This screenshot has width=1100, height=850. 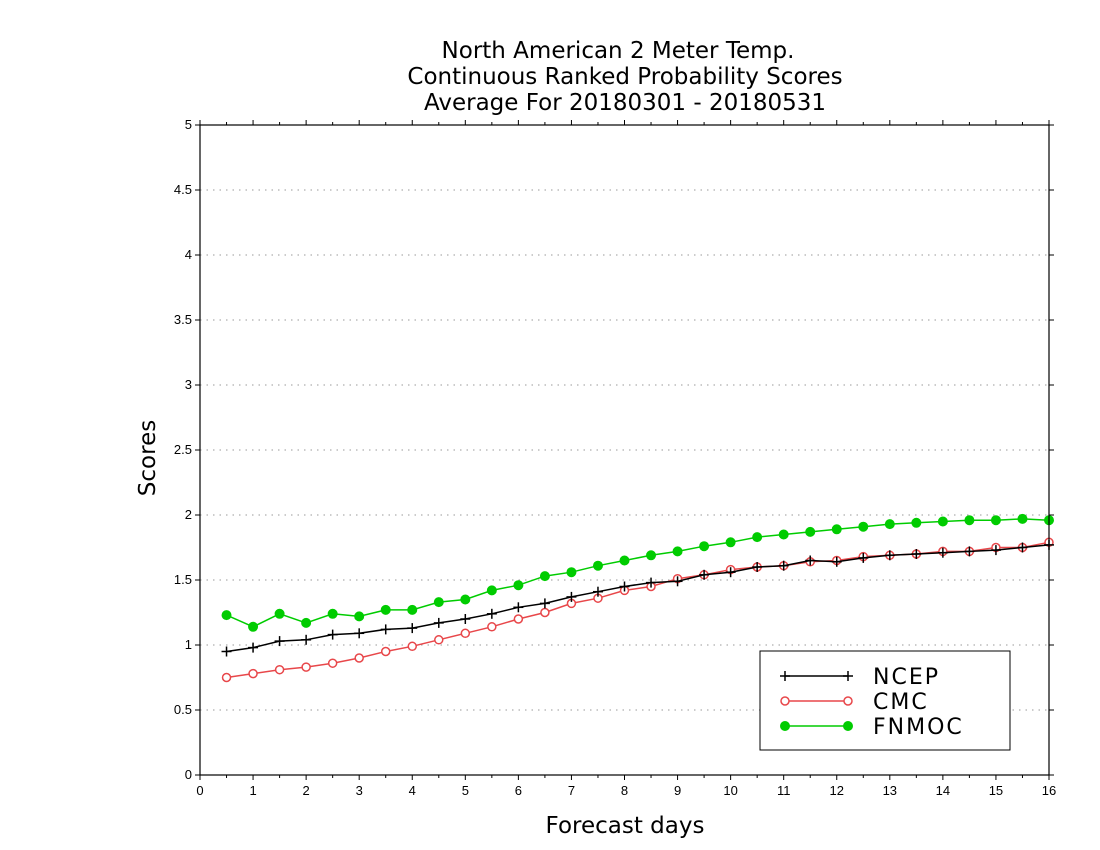 What do you see at coordinates (148, 458) in the screenshot?
I see `y-axis-label: Scores` at bounding box center [148, 458].